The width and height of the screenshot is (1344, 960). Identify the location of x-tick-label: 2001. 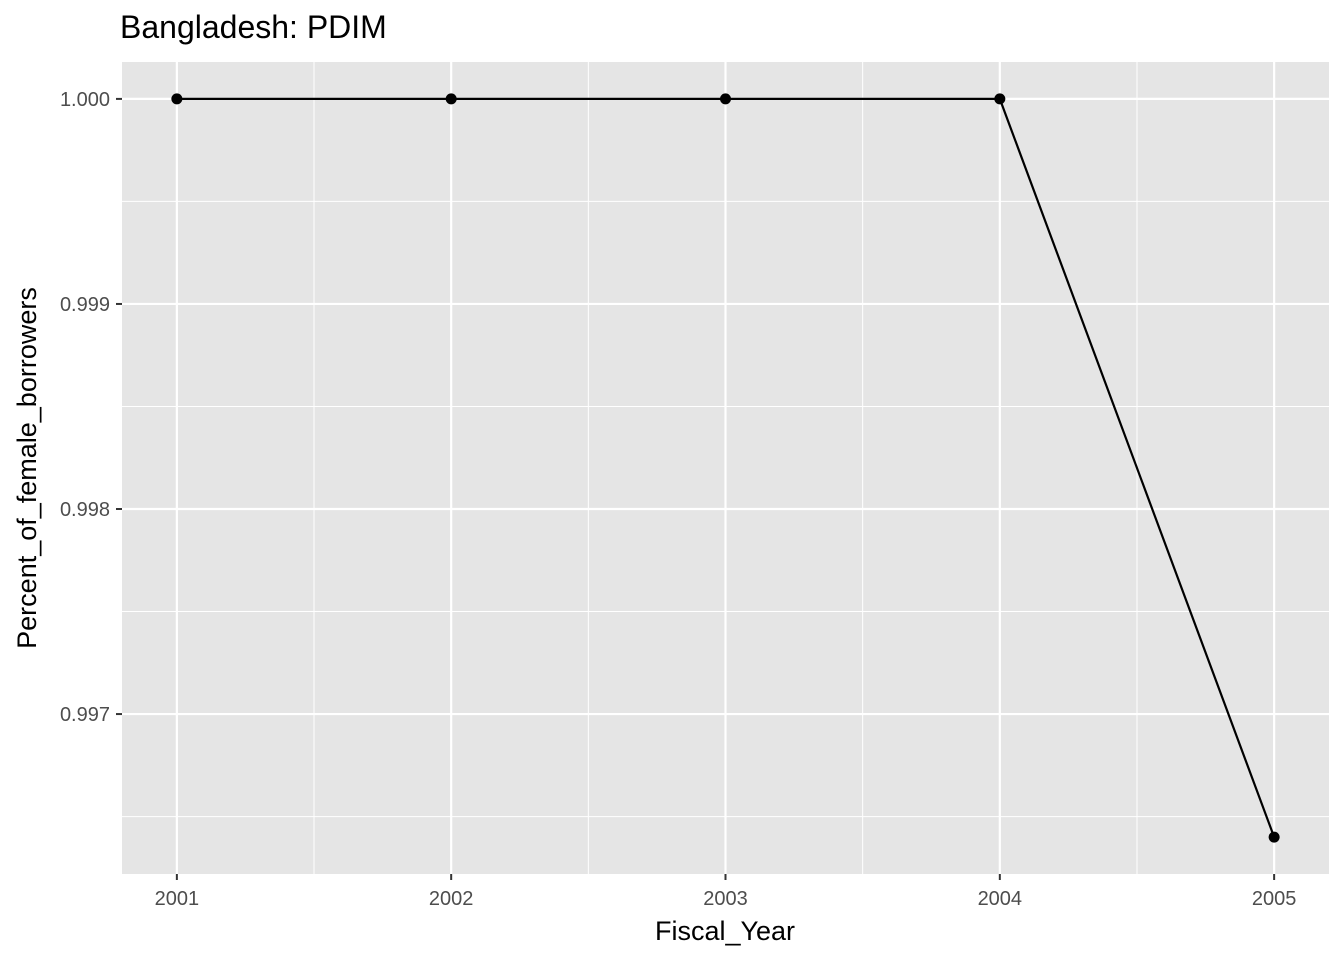
(177, 899).